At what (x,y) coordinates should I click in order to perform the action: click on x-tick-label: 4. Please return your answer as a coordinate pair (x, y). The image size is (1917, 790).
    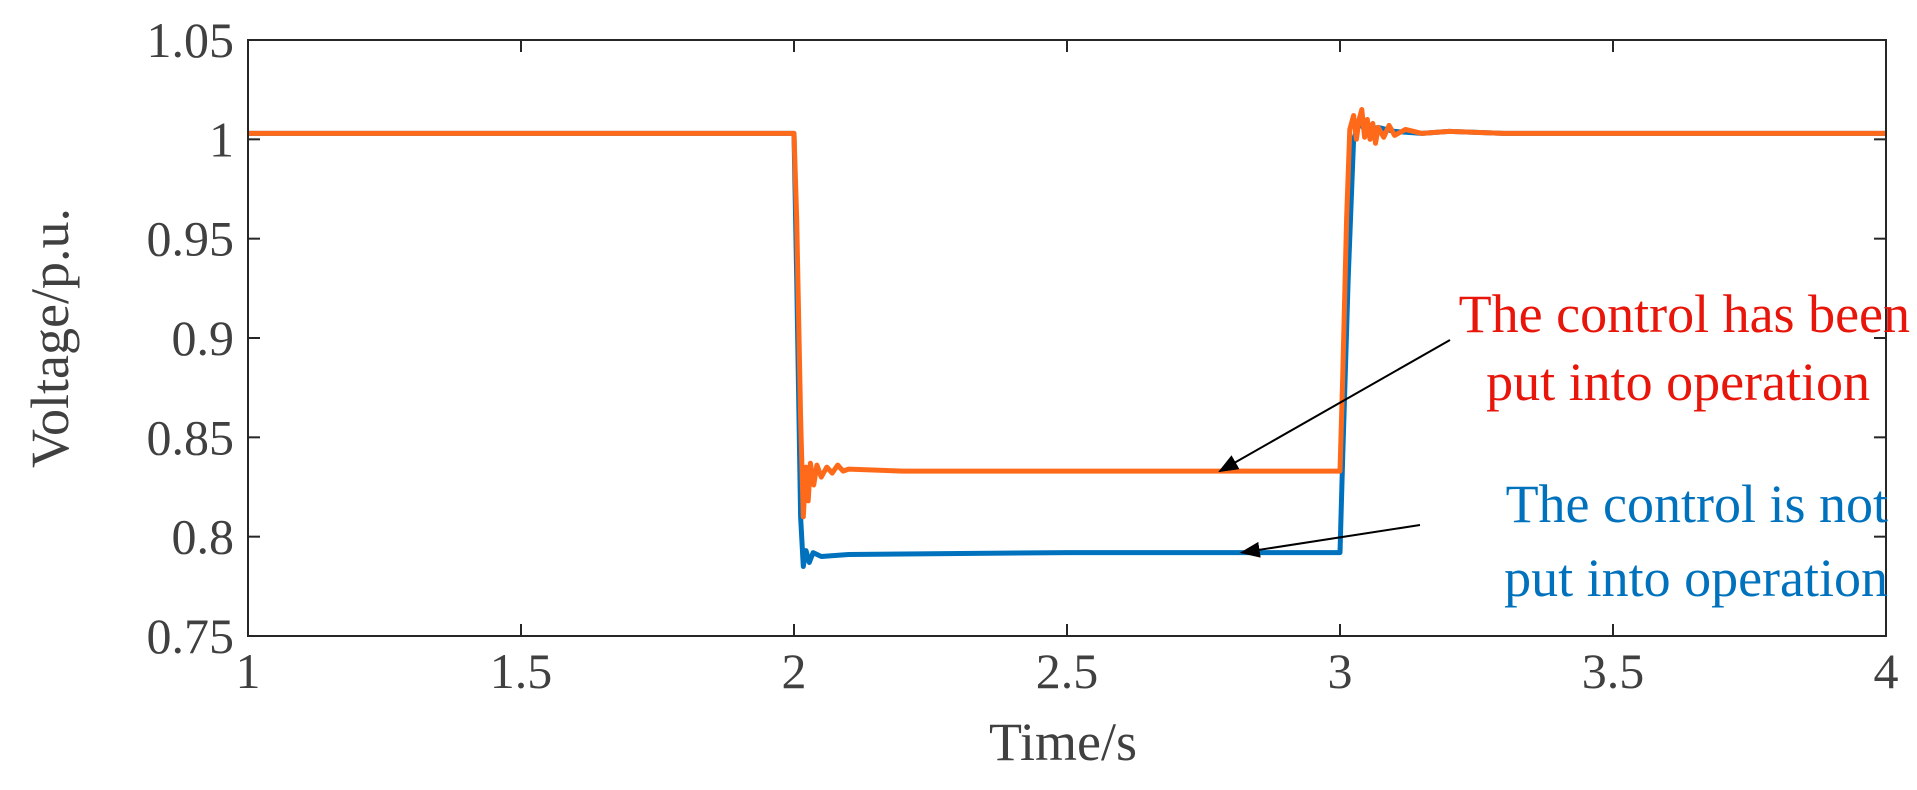
    Looking at the image, I should click on (1886, 671).